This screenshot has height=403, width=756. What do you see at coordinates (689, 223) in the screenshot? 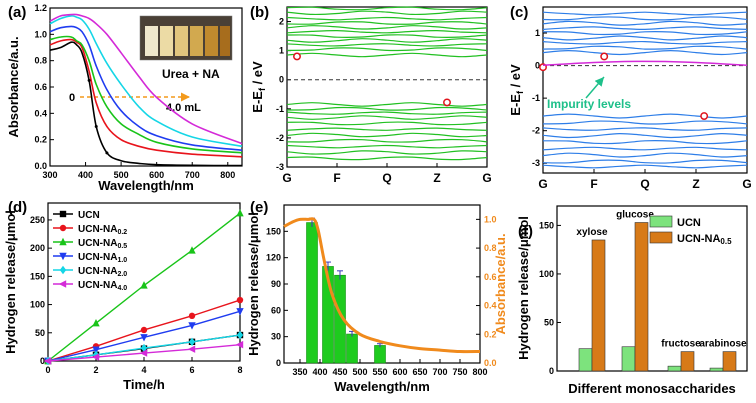
I see `legend-label-f: UCN` at bounding box center [689, 223].